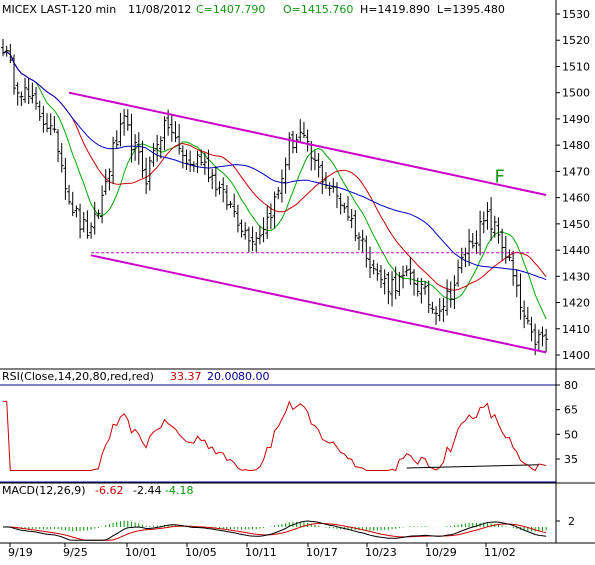 The width and height of the screenshot is (595, 565). What do you see at coordinates (201, 552) in the screenshot?
I see `x-tick-label: 10/05` at bounding box center [201, 552].